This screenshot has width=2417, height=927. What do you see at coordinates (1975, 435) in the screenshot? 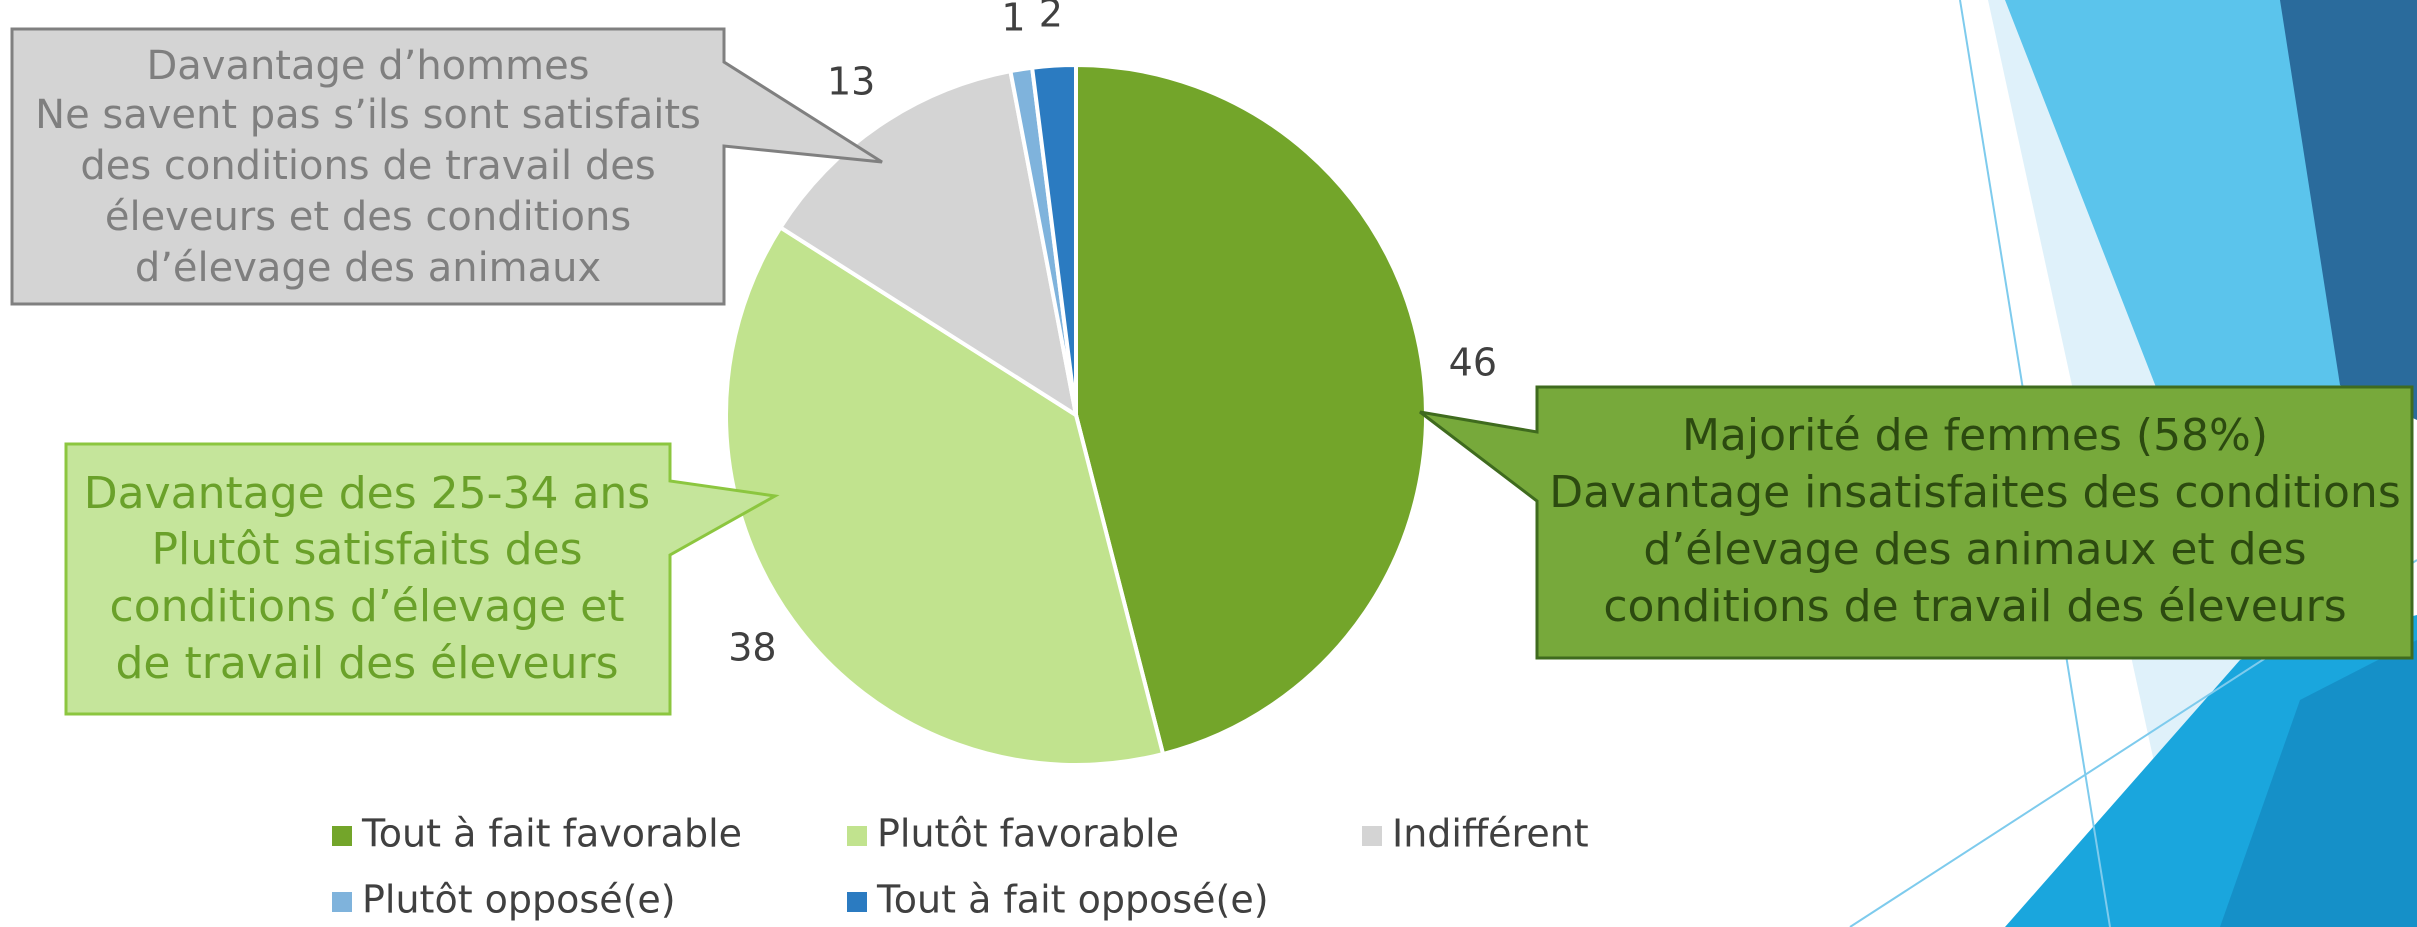
I see `annotation-line: Majorité de femmes (58%)` at bounding box center [1975, 435].